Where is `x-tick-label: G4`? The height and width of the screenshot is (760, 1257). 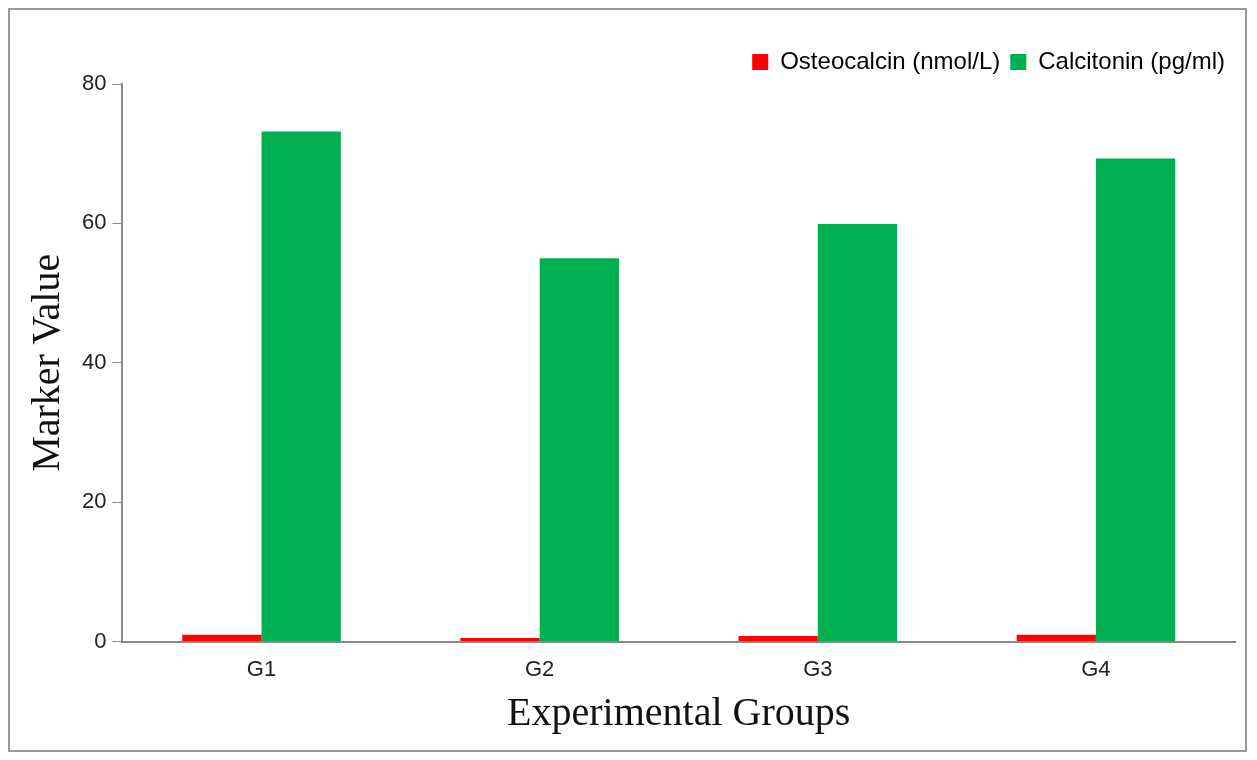 x-tick-label: G4 is located at coordinates (1096, 668).